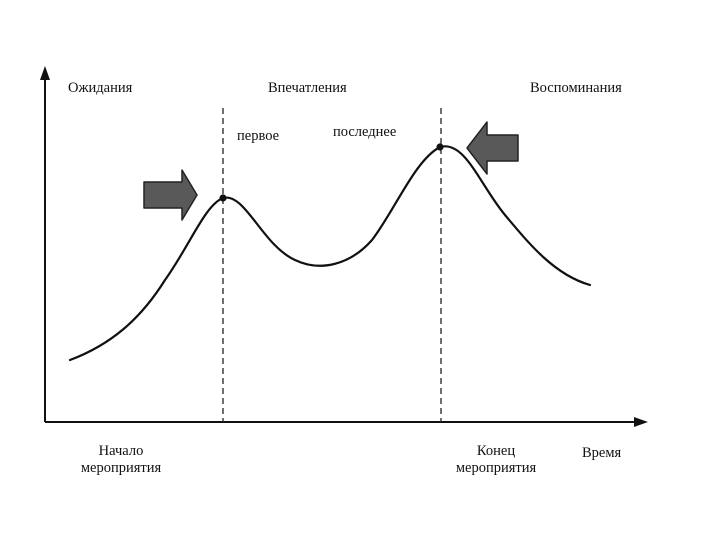 The height and width of the screenshot is (540, 720). I want to click on first-peak-marker, so click(223, 198).